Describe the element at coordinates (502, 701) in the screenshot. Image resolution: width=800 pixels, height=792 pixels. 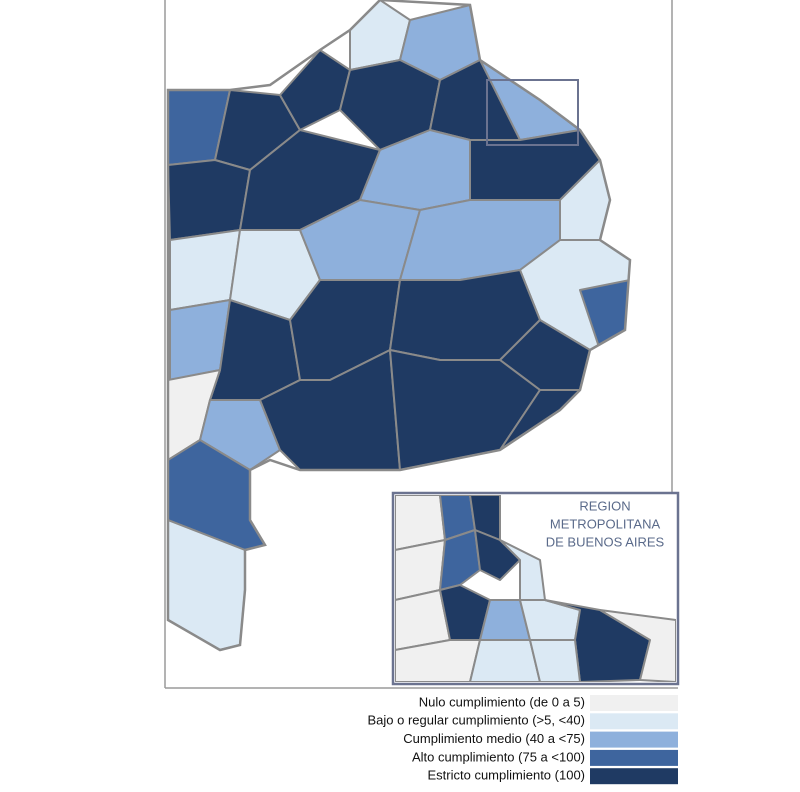
I see `legend-label: Nulo cumplimiento (de 0 a 5)` at that location.